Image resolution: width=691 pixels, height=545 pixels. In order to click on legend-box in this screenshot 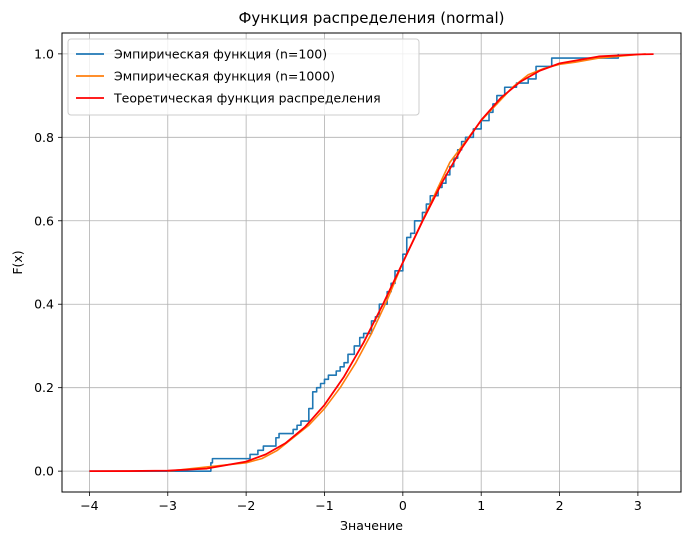, I will do `click(243, 77)`.